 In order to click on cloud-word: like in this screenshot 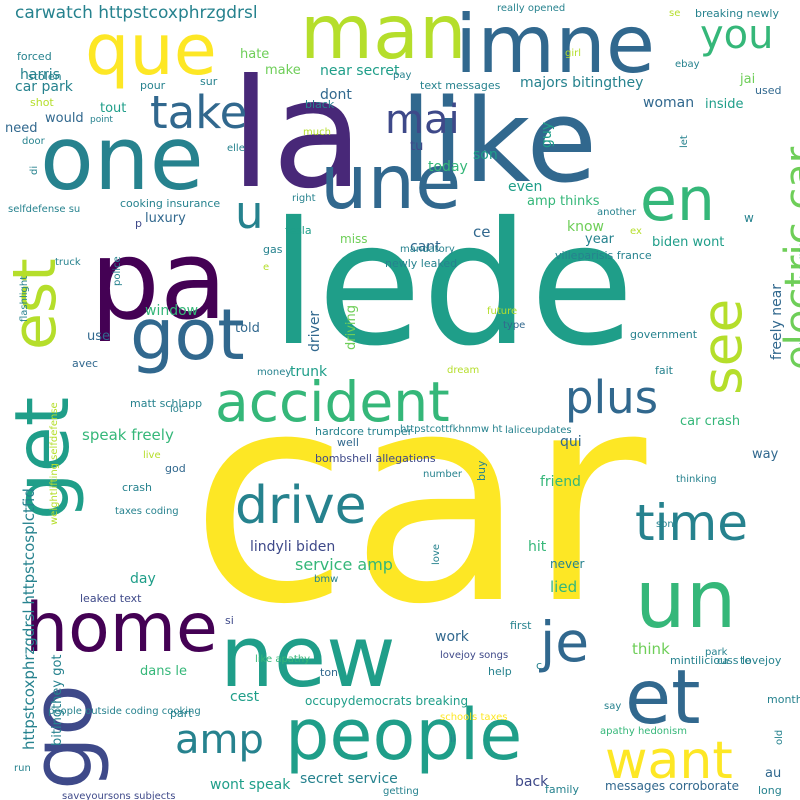, I will do `click(499, 142)`.